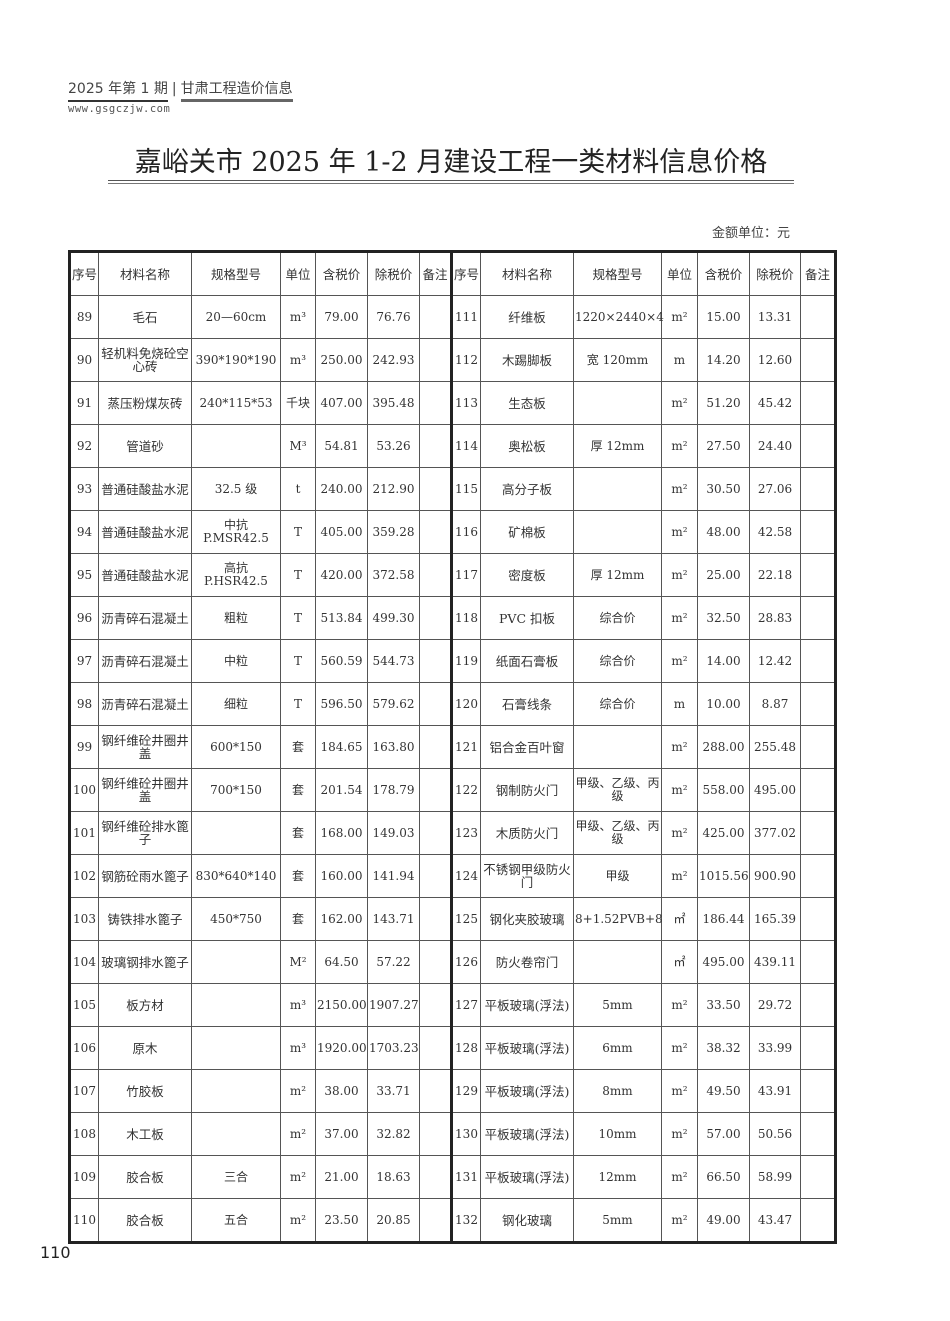  What do you see at coordinates (298, 446) in the screenshot?
I see `unit-cell: M³` at bounding box center [298, 446].